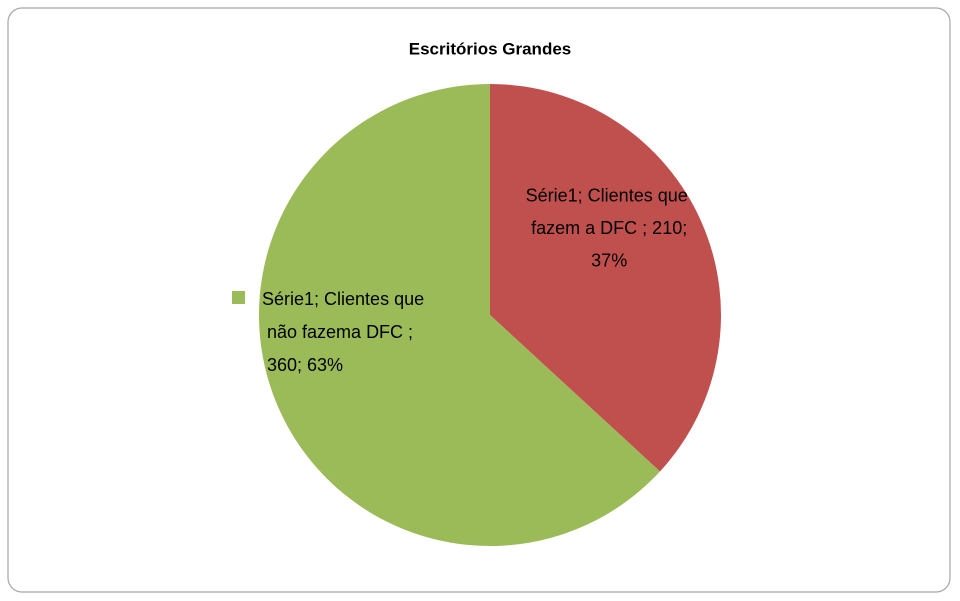  What do you see at coordinates (490, 48) in the screenshot?
I see `chart-title: Escritórios Grandes` at bounding box center [490, 48].